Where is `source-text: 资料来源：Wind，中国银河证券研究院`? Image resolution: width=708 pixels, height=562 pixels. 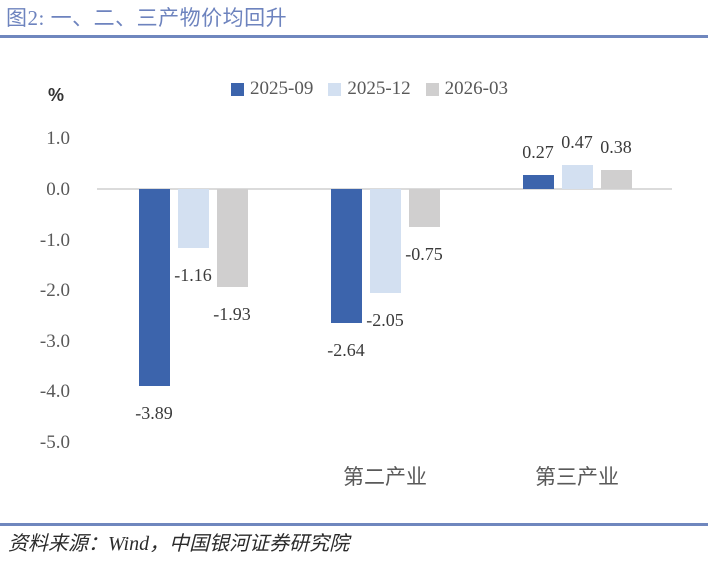
source-text: 资料来源：Wind，中国银河证券研究院 is located at coordinates (179, 544).